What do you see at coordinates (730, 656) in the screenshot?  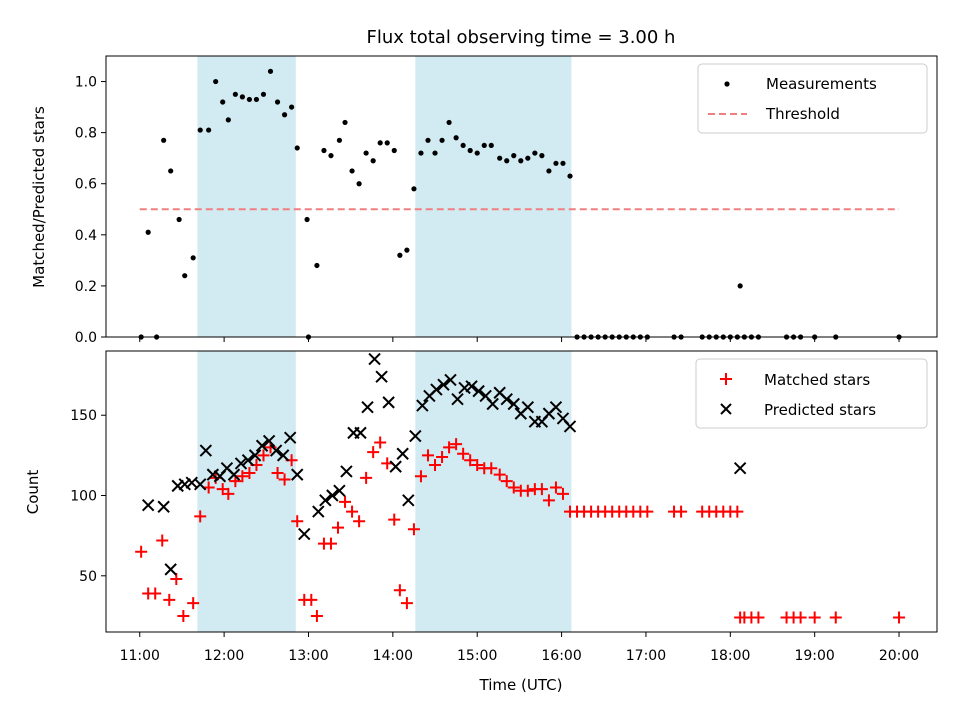 I see `x-tick-label: 18:00` at bounding box center [730, 656].